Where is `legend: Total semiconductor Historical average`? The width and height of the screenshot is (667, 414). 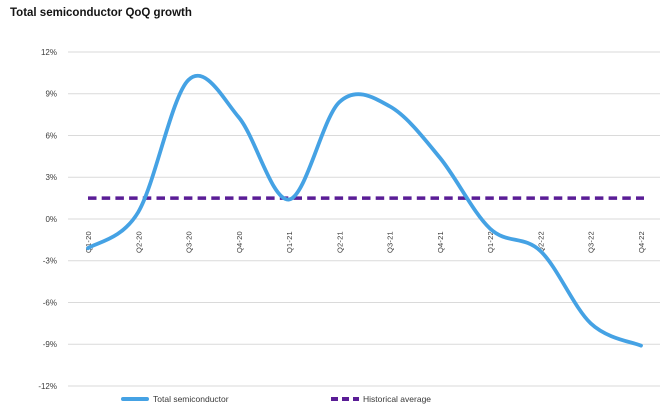 legend: Total semiconductor Historical average is located at coordinates (333, 401).